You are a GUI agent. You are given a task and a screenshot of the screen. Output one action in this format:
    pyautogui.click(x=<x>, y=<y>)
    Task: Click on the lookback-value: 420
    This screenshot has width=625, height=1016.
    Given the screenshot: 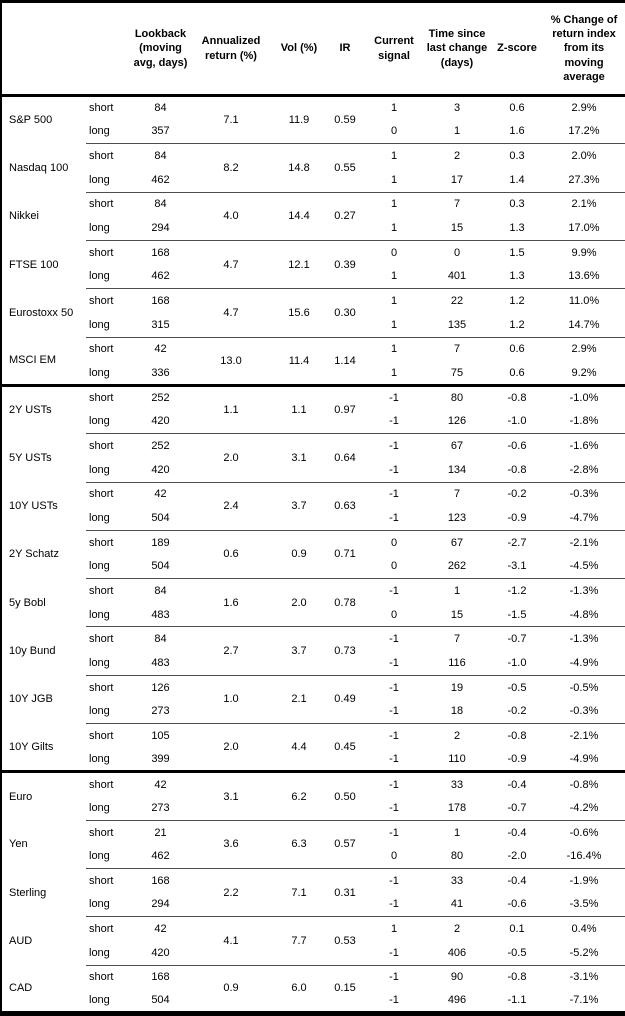 What is the action you would take?
    pyautogui.click(x=160, y=952)
    